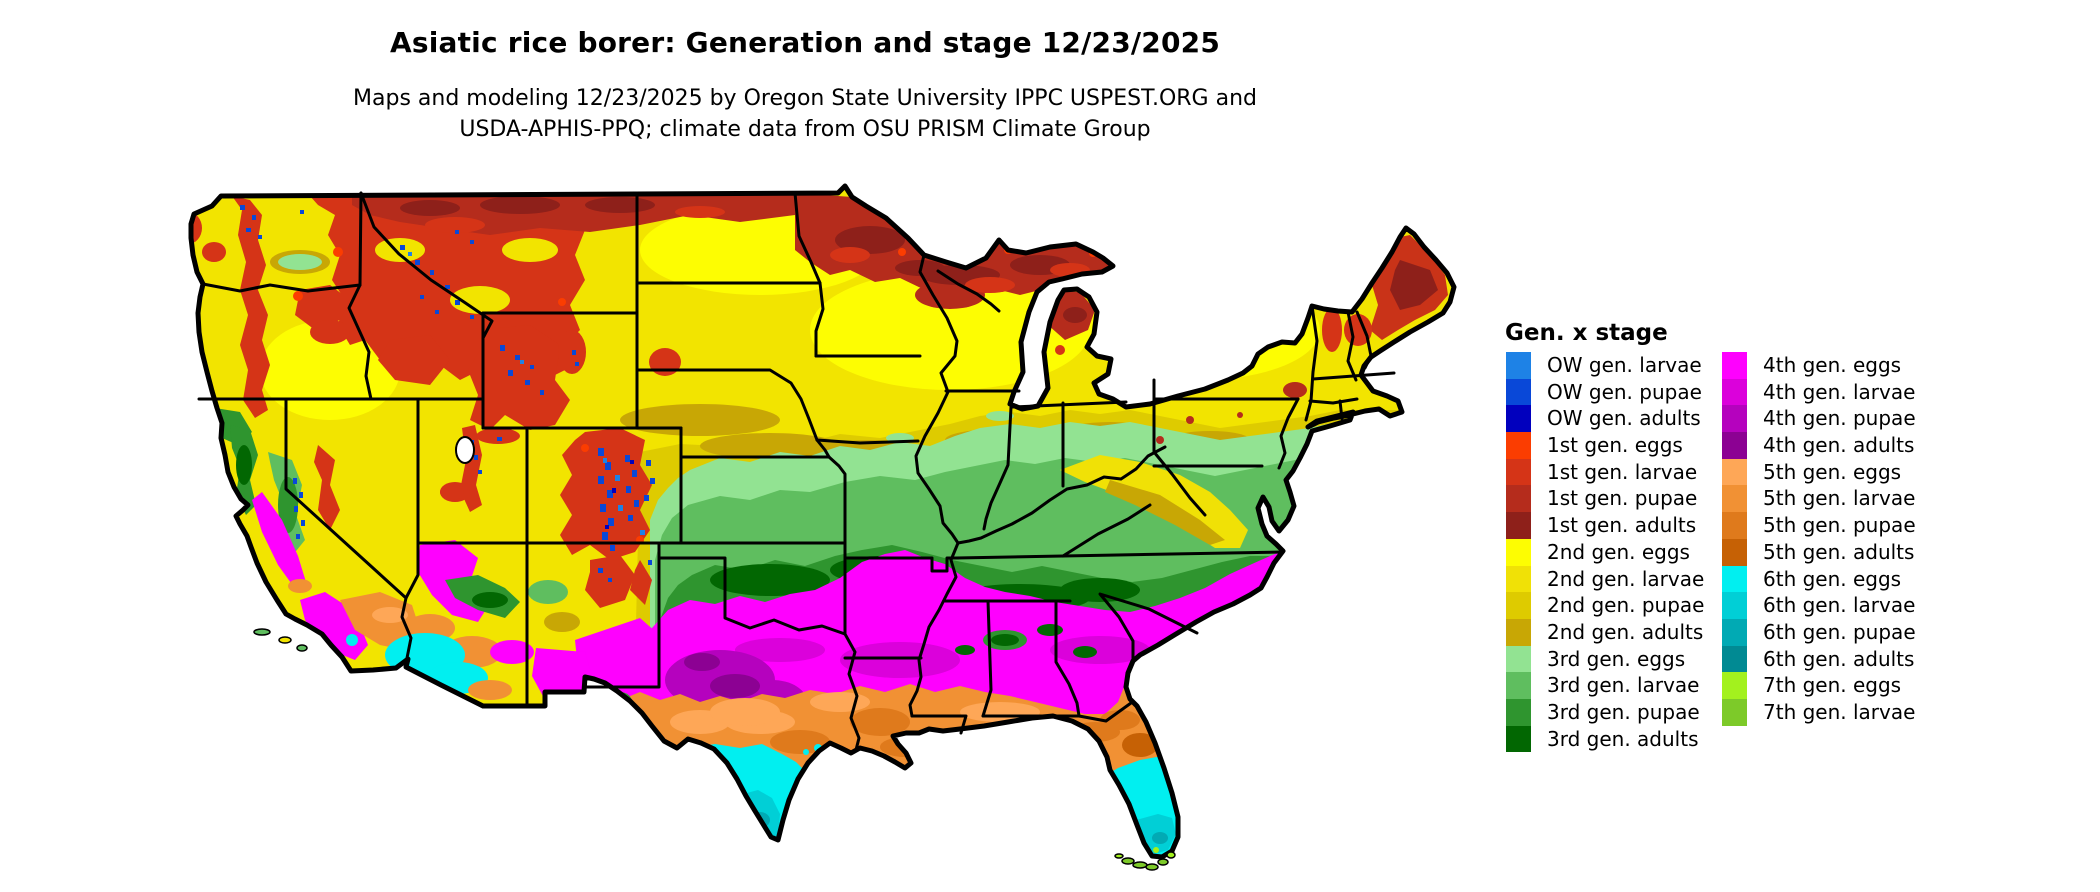 This screenshot has height=892, width=2100. What do you see at coordinates (1622, 498) in the screenshot?
I see `legend-label: 1st gen. pupae` at bounding box center [1622, 498].